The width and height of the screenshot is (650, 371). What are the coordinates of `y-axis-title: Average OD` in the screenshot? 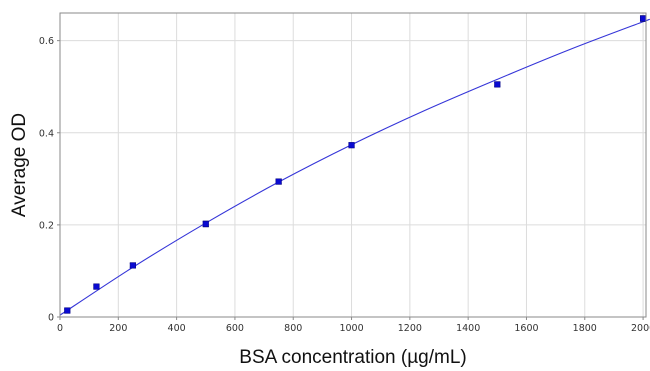 It's located at (19, 165).